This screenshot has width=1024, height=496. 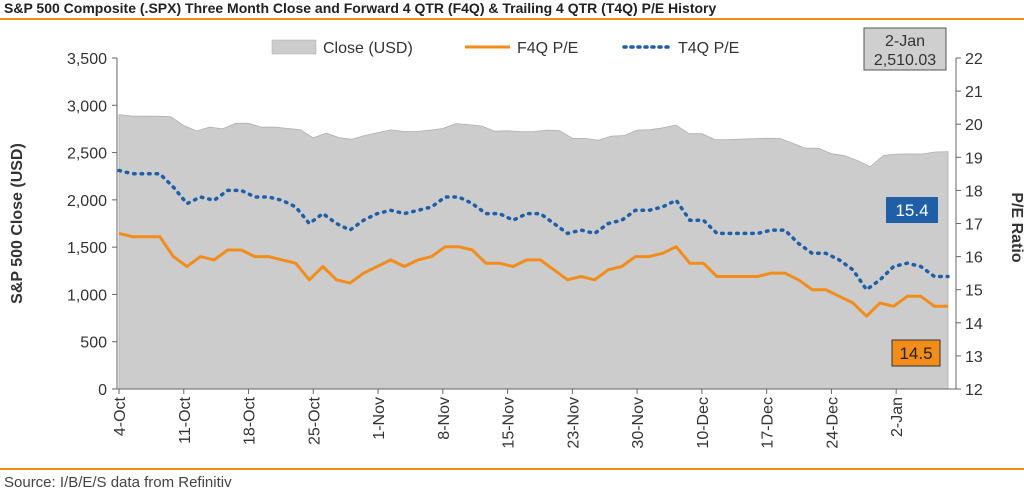 I want to click on x-tick-label: 15-Nov, so click(x=509, y=423).